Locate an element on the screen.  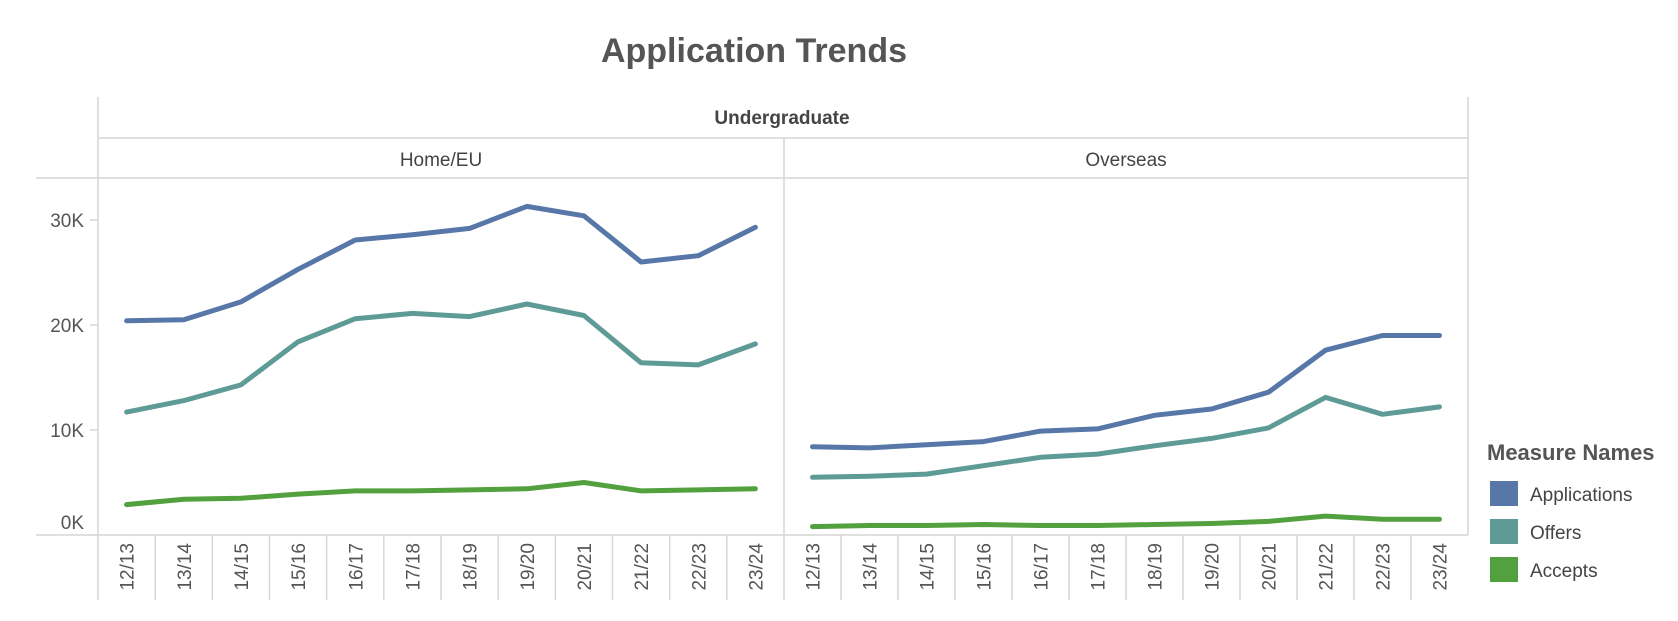
panel-header: Overseas is located at coordinates (1125, 160).